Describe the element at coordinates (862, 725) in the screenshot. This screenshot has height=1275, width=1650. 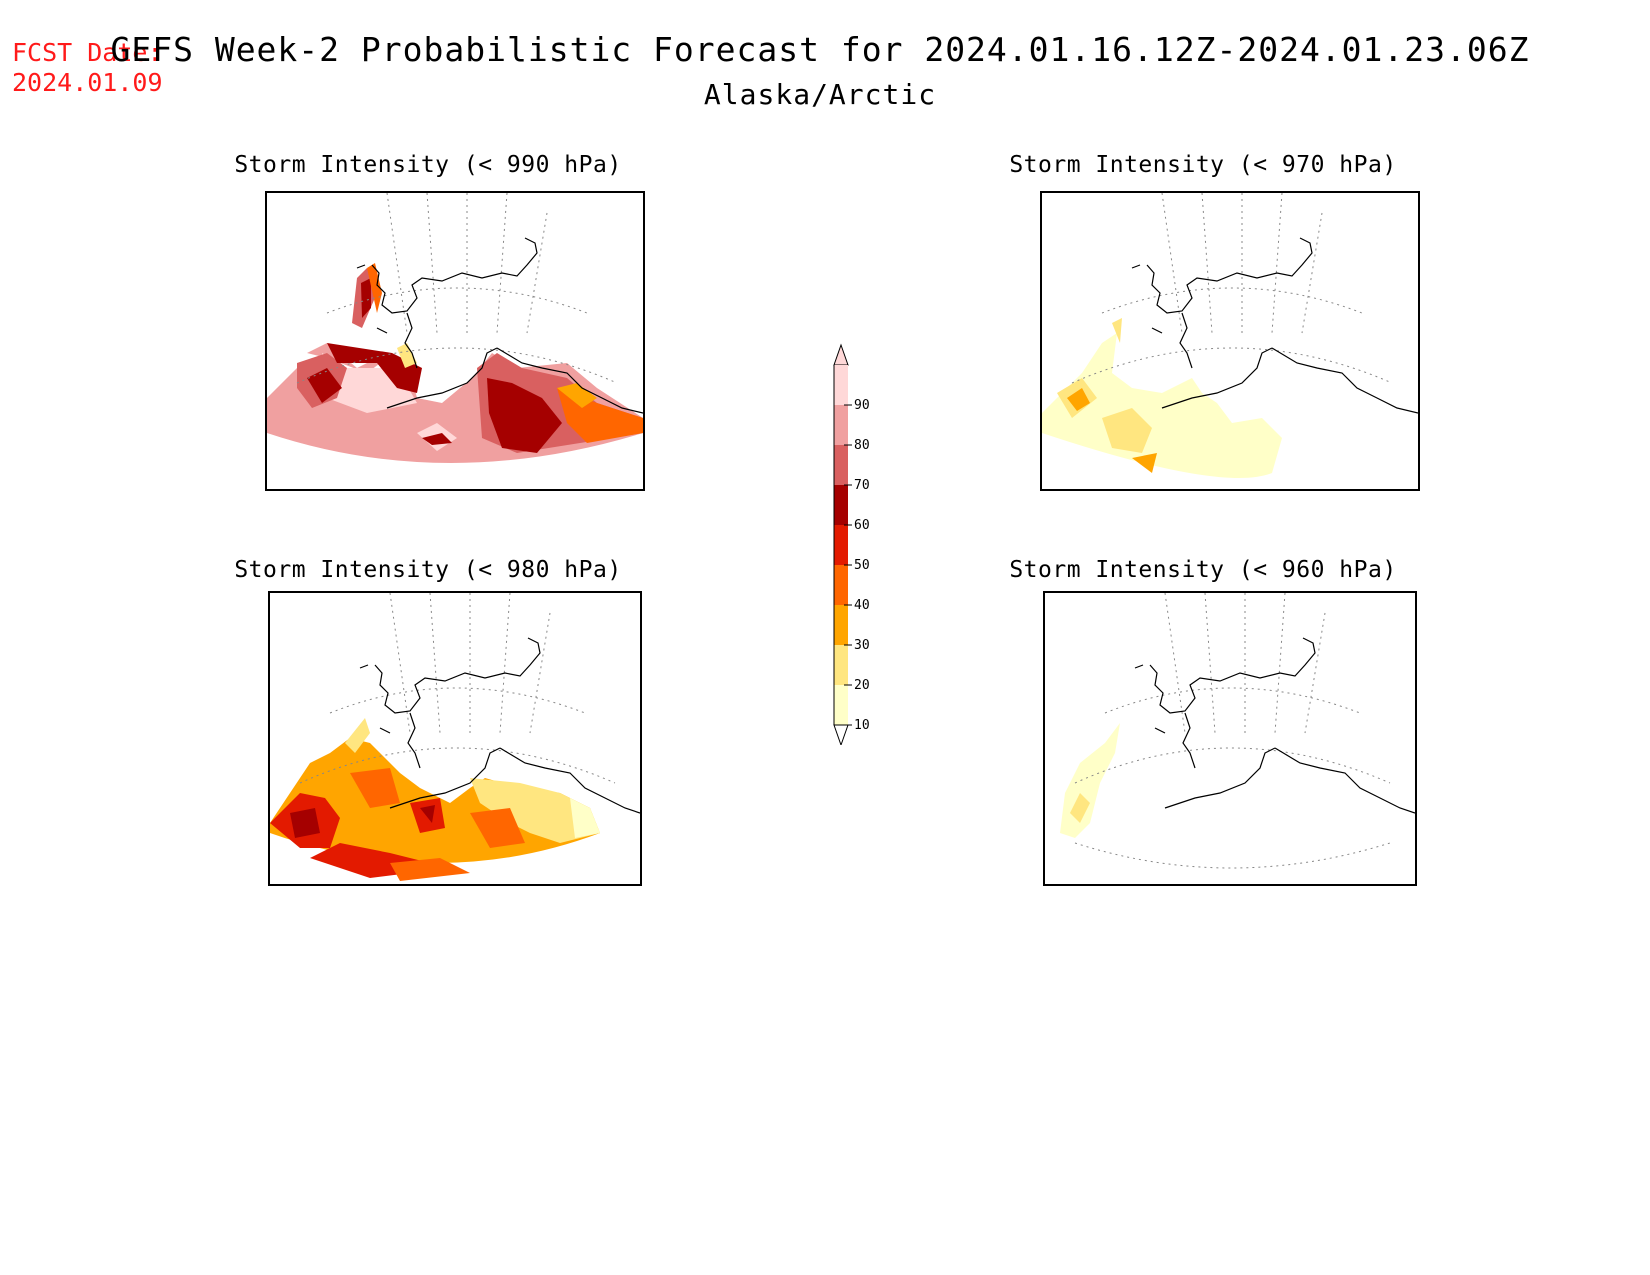
I see `colorbar-tick-label: 10` at that location.